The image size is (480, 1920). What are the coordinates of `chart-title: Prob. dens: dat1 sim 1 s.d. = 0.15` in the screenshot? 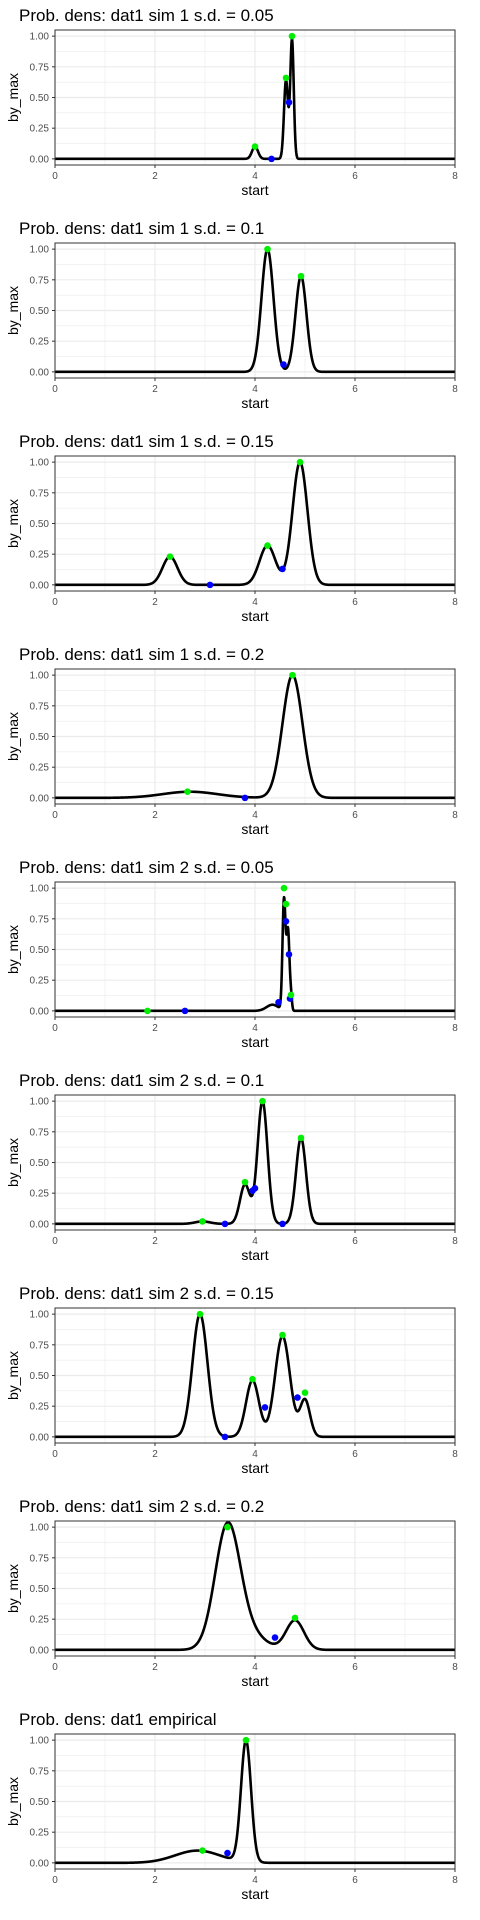 It's located at (146, 441).